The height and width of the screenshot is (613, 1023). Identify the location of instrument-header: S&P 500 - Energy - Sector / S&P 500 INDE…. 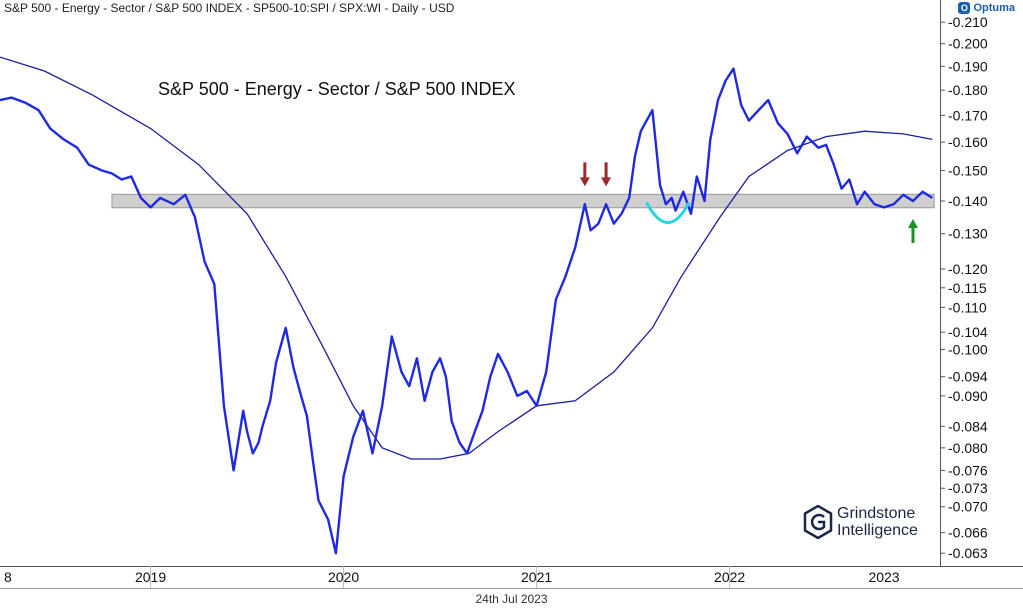
(229, 8).